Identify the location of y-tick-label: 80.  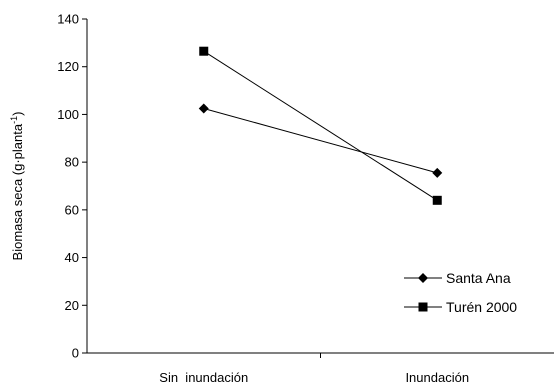
(72, 162).